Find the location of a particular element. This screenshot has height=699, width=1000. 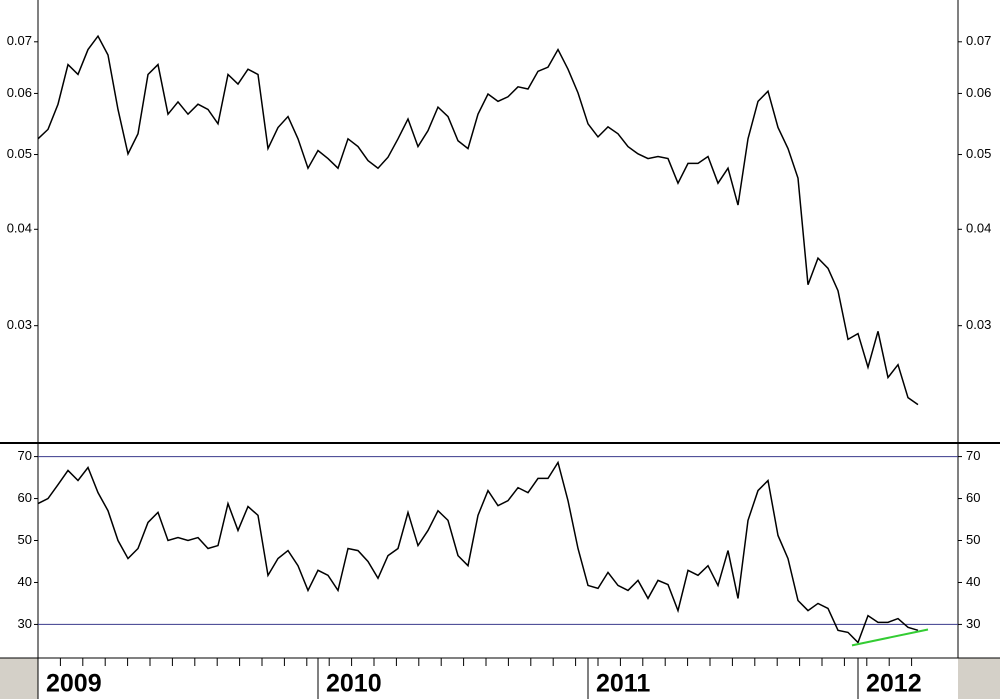

trend-line is located at coordinates (890, 637).